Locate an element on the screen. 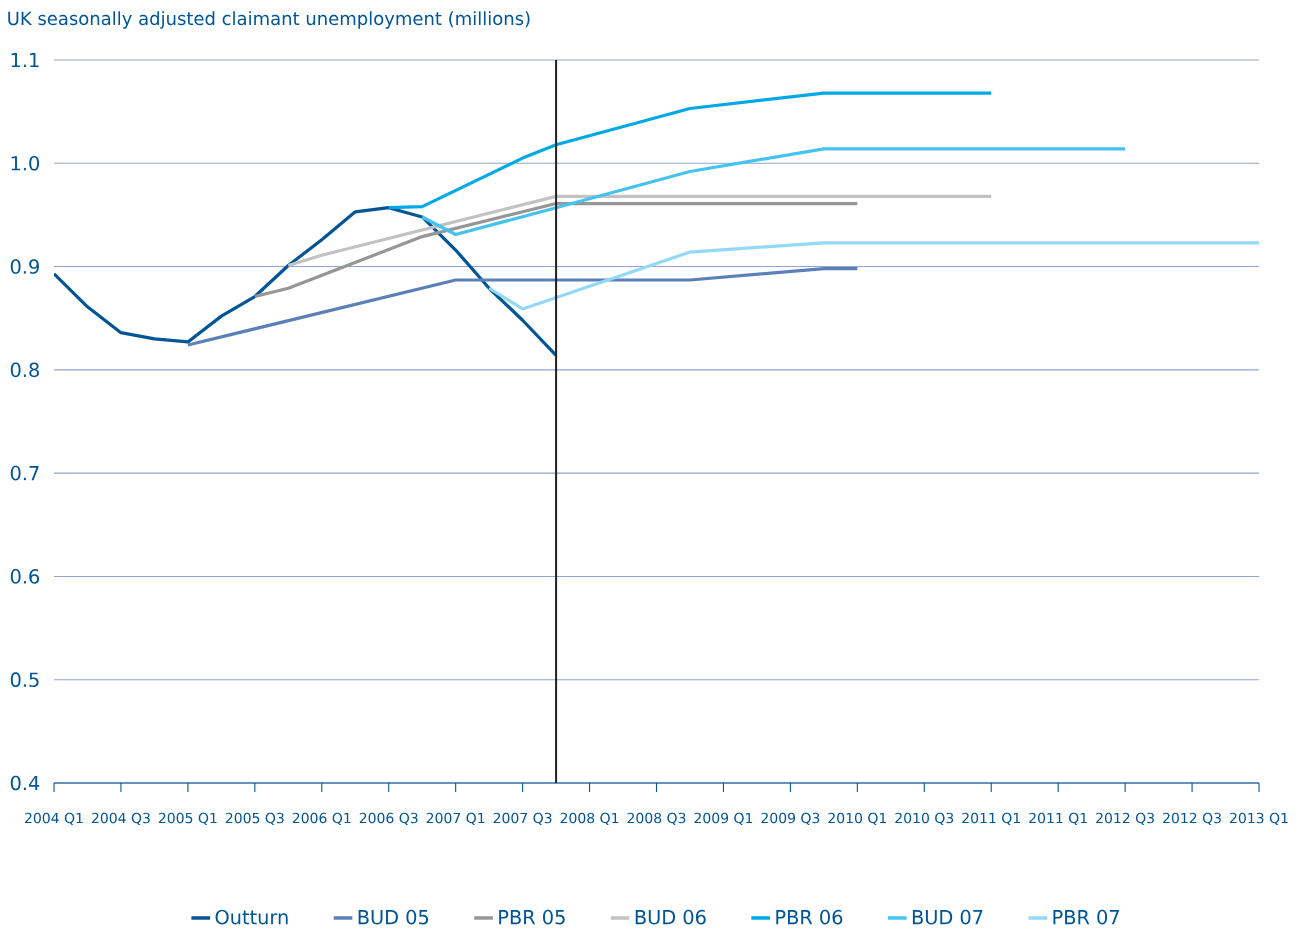 Image resolution: width=1300 pixels, height=930 pixels. legend-label: PBR 06 is located at coordinates (809, 917).